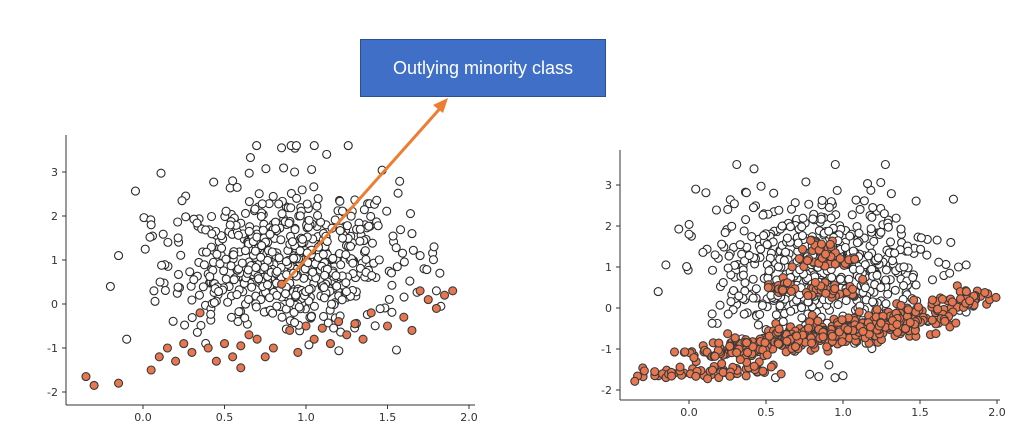 This screenshot has width=1034, height=446. I want to click on callout-arrowhead, so click(440, 105).